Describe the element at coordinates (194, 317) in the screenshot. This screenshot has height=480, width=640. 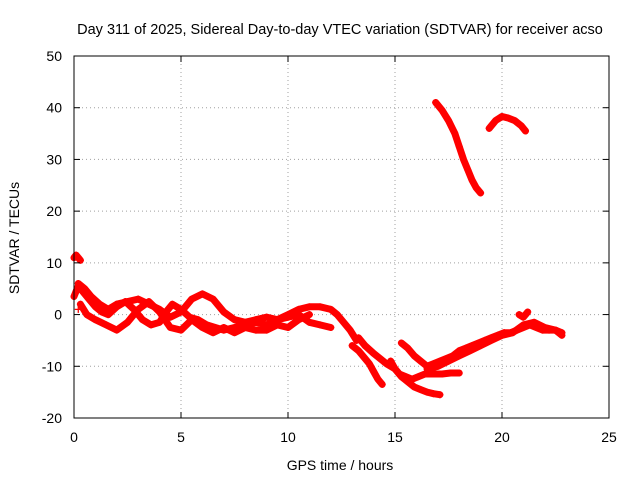
I see `series-night-c` at that location.